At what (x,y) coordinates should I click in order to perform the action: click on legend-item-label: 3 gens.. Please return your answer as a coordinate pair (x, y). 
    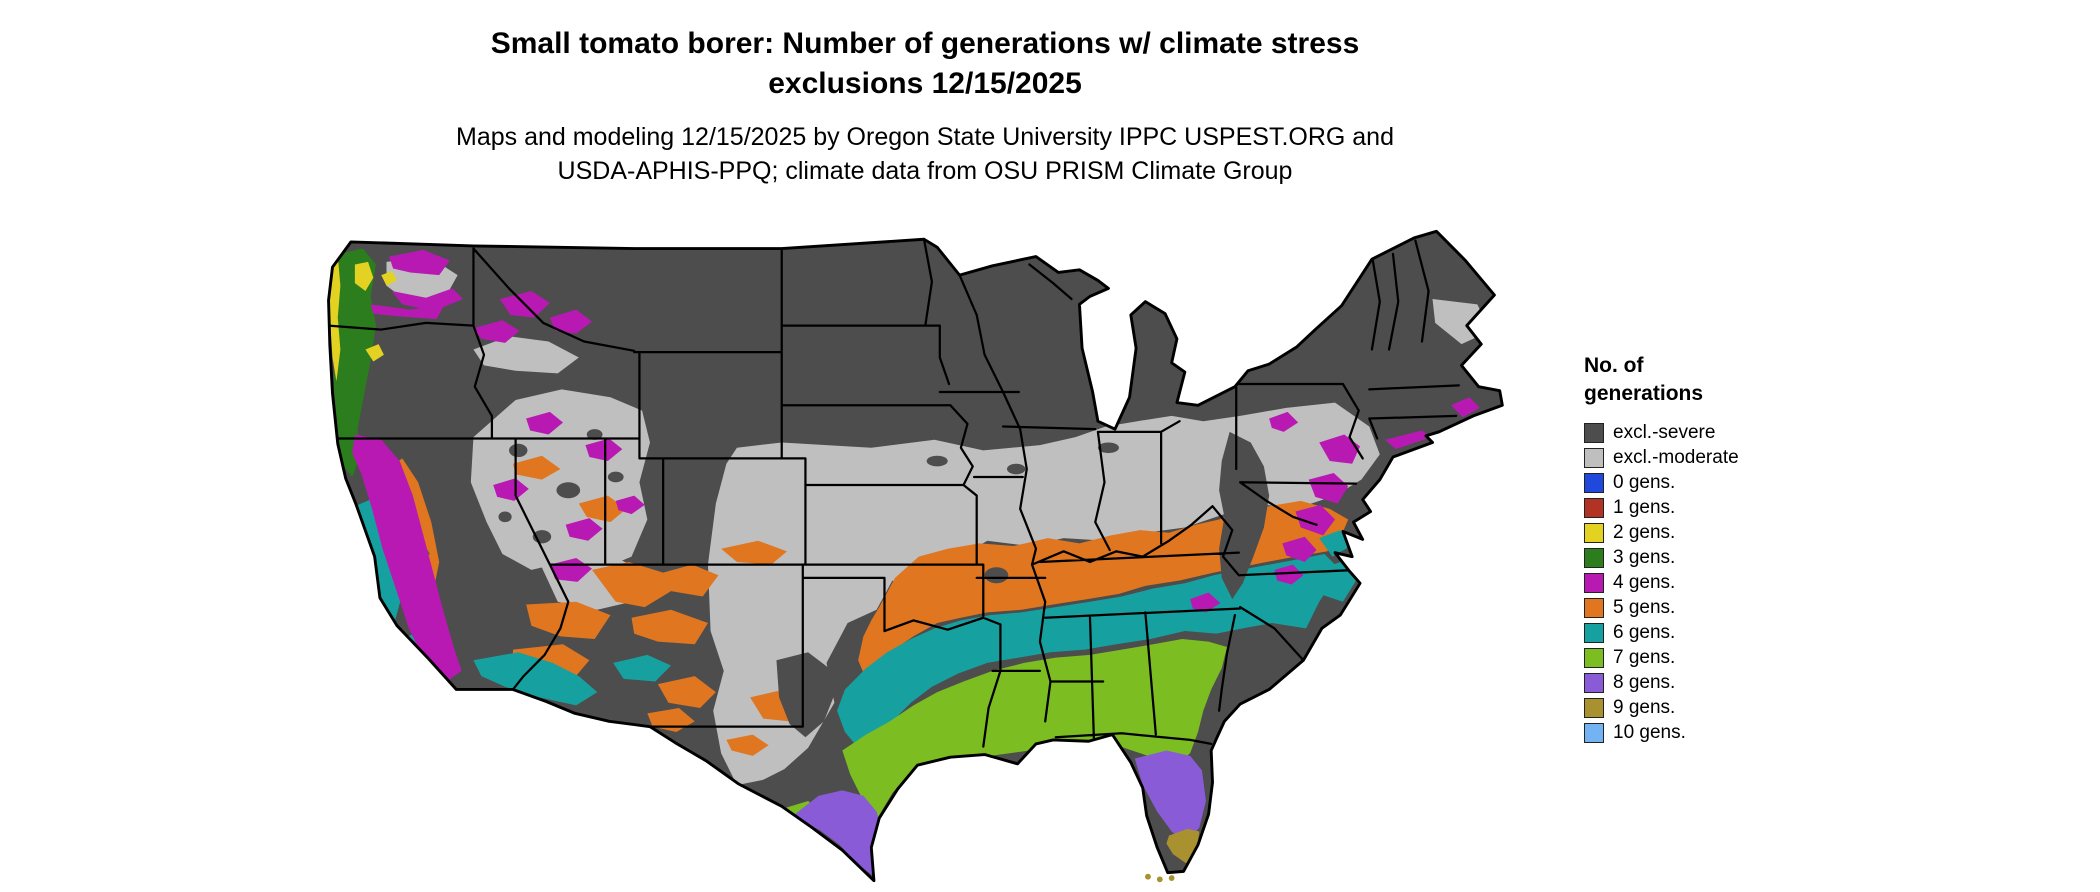
    Looking at the image, I should click on (1644, 557).